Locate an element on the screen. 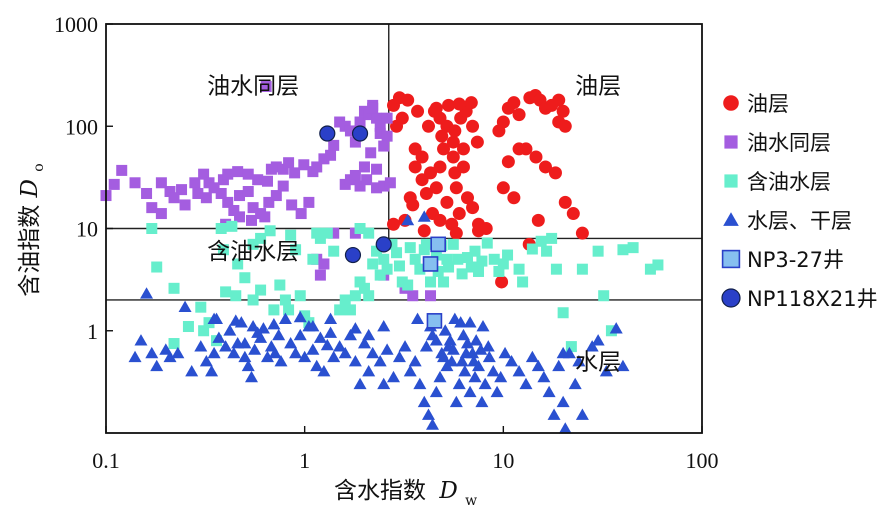 The width and height of the screenshot is (891, 520). series-circle-outline is located at coordinates (355, 194).